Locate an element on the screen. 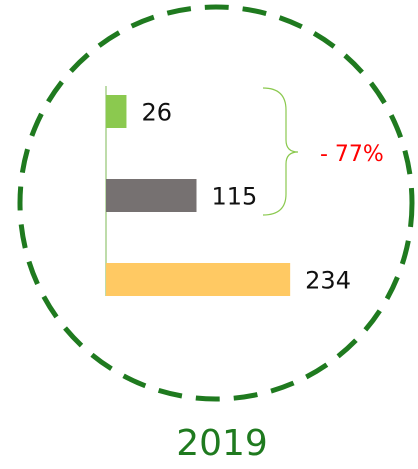  value-label: 26 is located at coordinates (156, 113).